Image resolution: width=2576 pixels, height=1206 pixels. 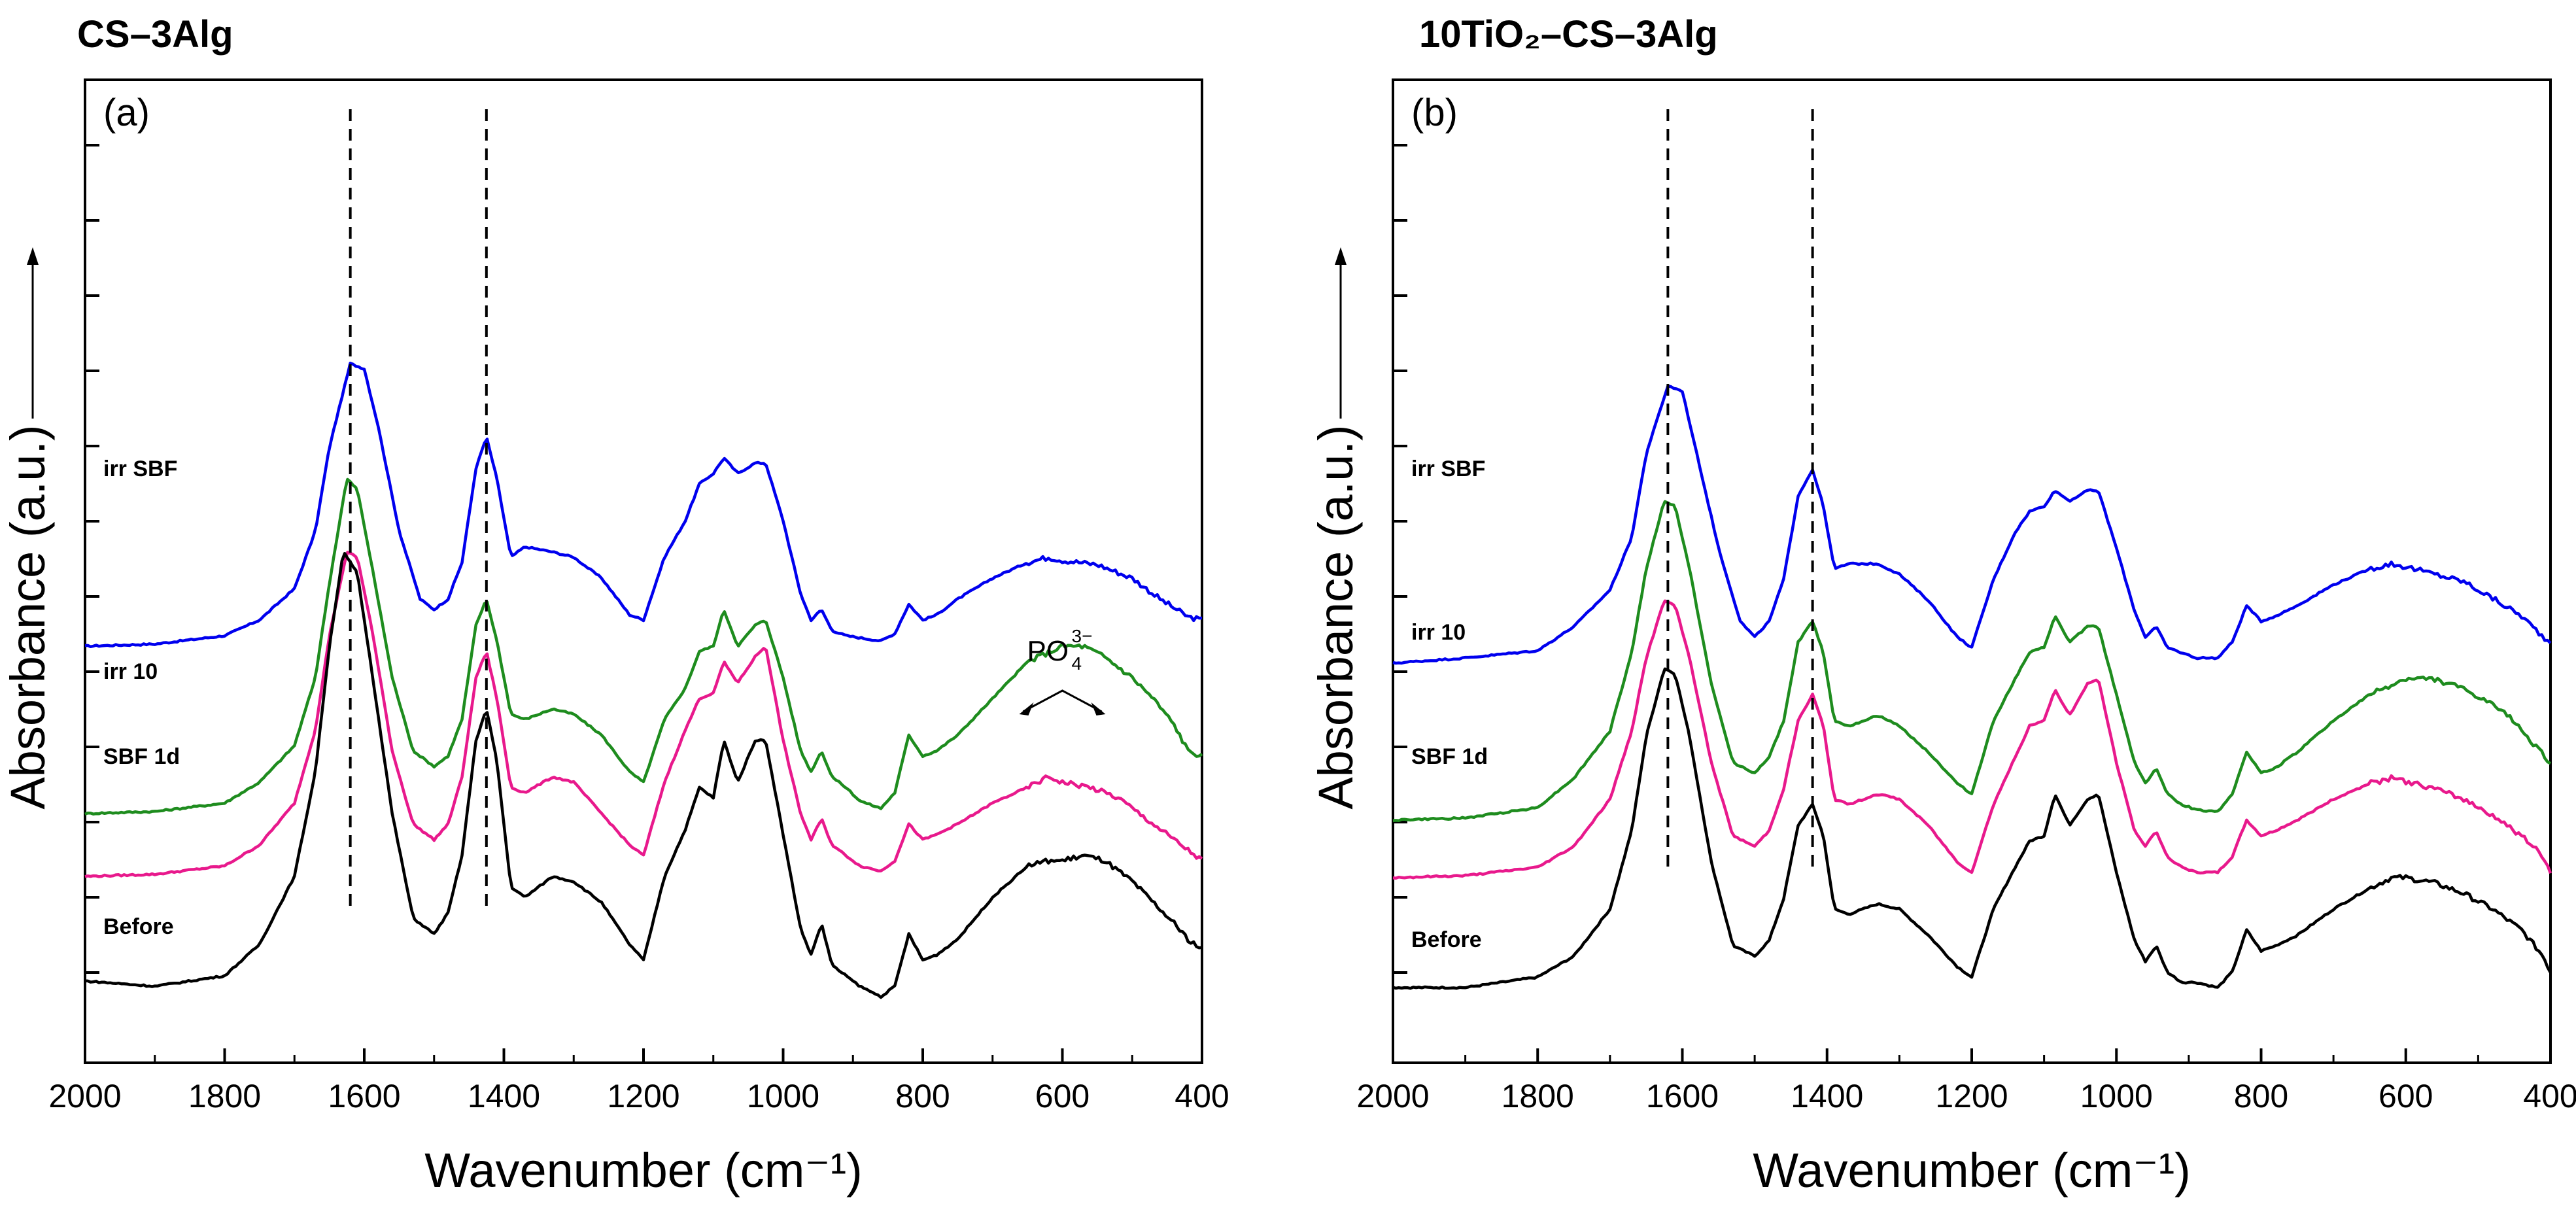 What do you see at coordinates (155, 34) in the screenshot?
I see `panel-title: CS–3Alg` at bounding box center [155, 34].